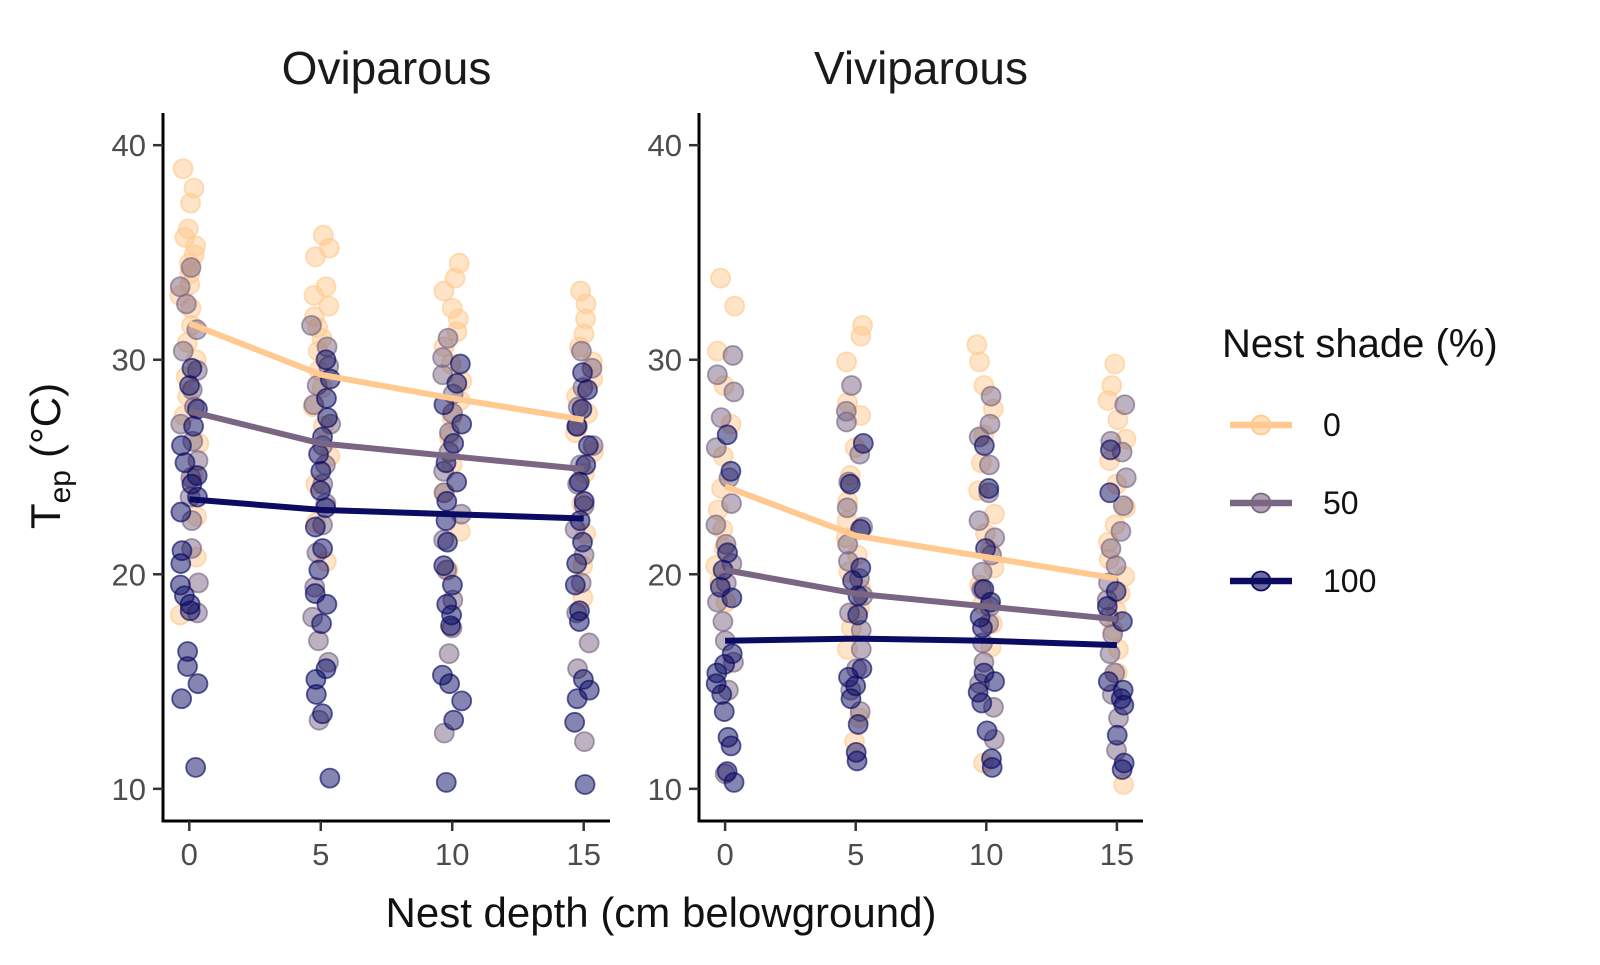  What do you see at coordinates (921, 68) in the screenshot?
I see `panel-title-viviparous: Viviparous` at bounding box center [921, 68].